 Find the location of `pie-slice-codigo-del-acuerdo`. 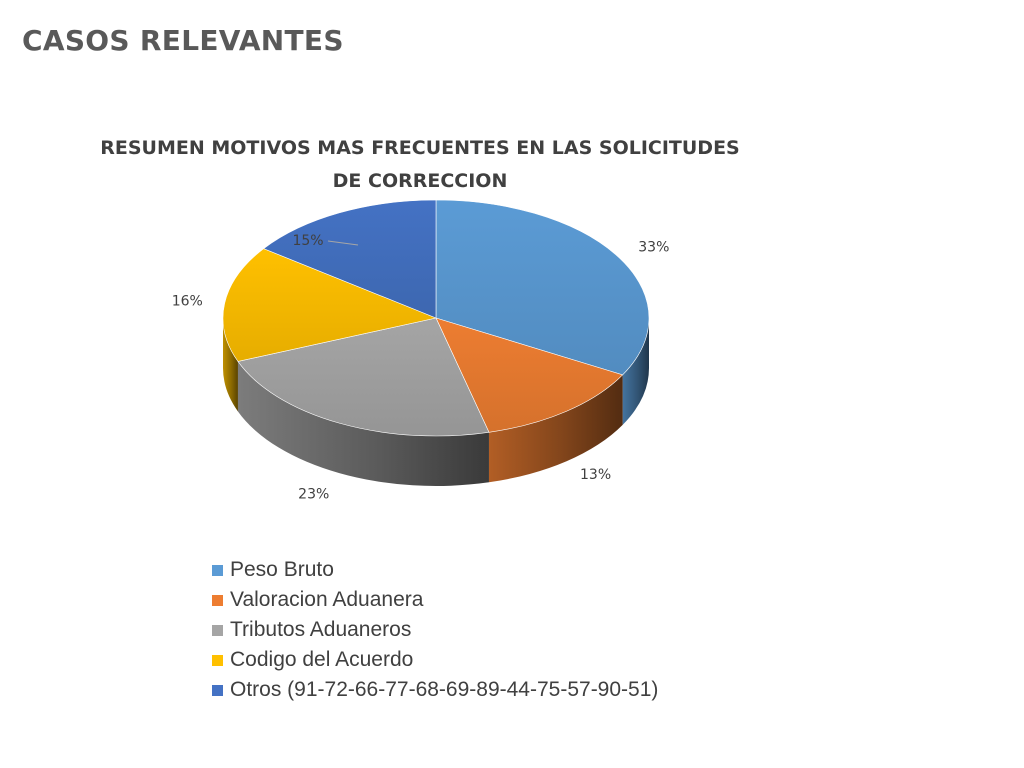

pie-slice-codigo-del-acuerdo is located at coordinates (330, 305).